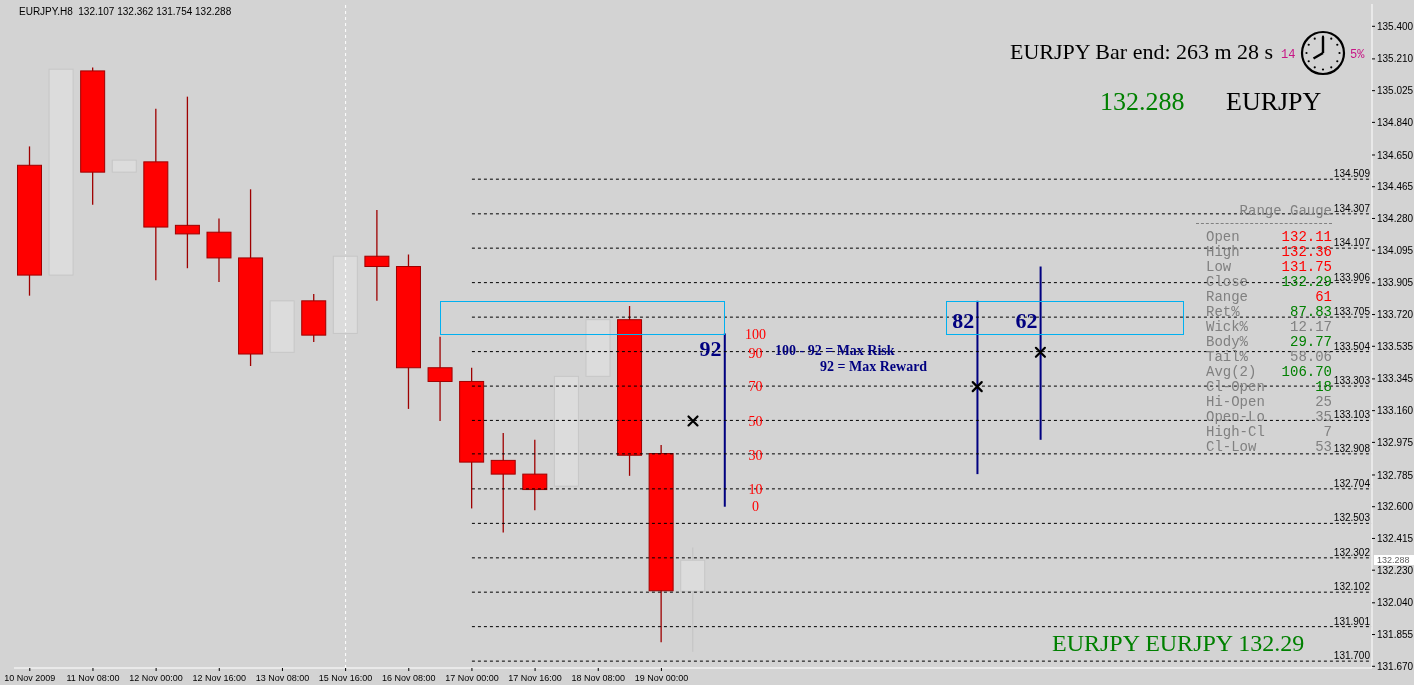 The height and width of the screenshot is (685, 1414). I want to click on text: 53, so click(1323, 447).